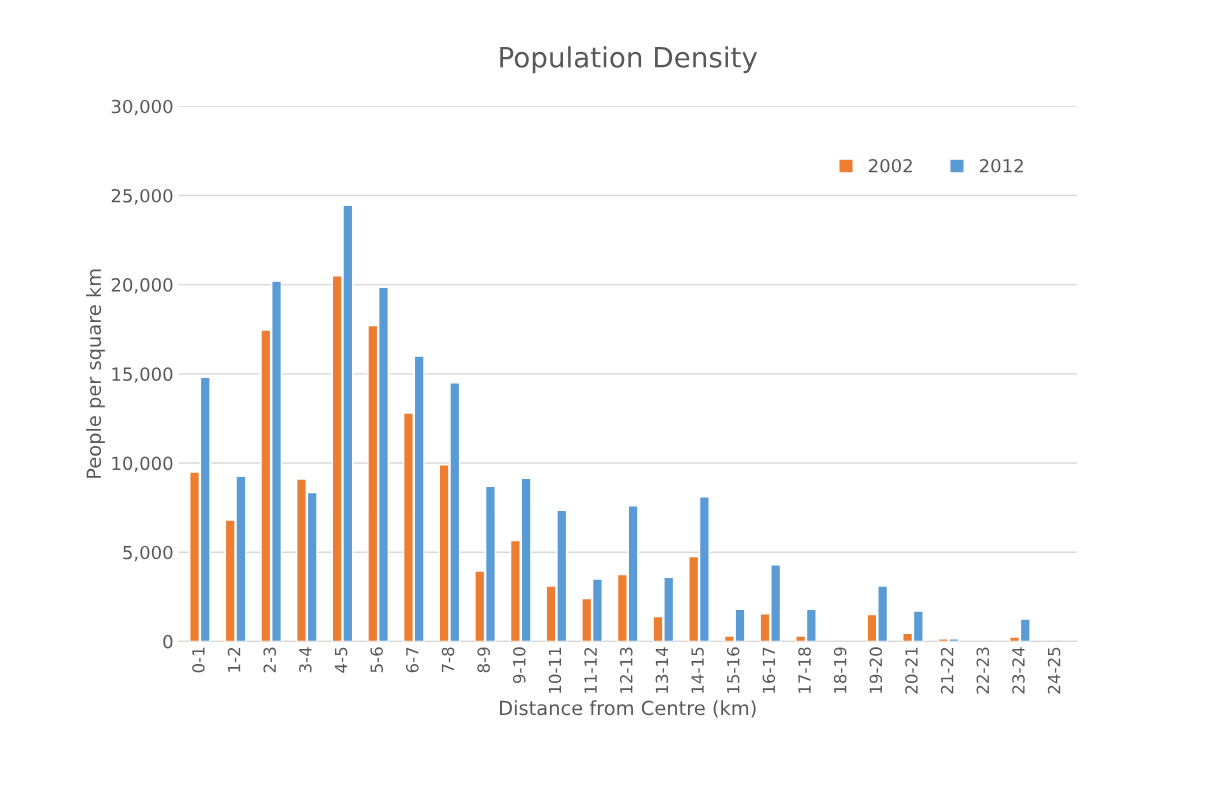  Describe the element at coordinates (1001, 165) in the screenshot. I see `legend-label: 2012` at that location.